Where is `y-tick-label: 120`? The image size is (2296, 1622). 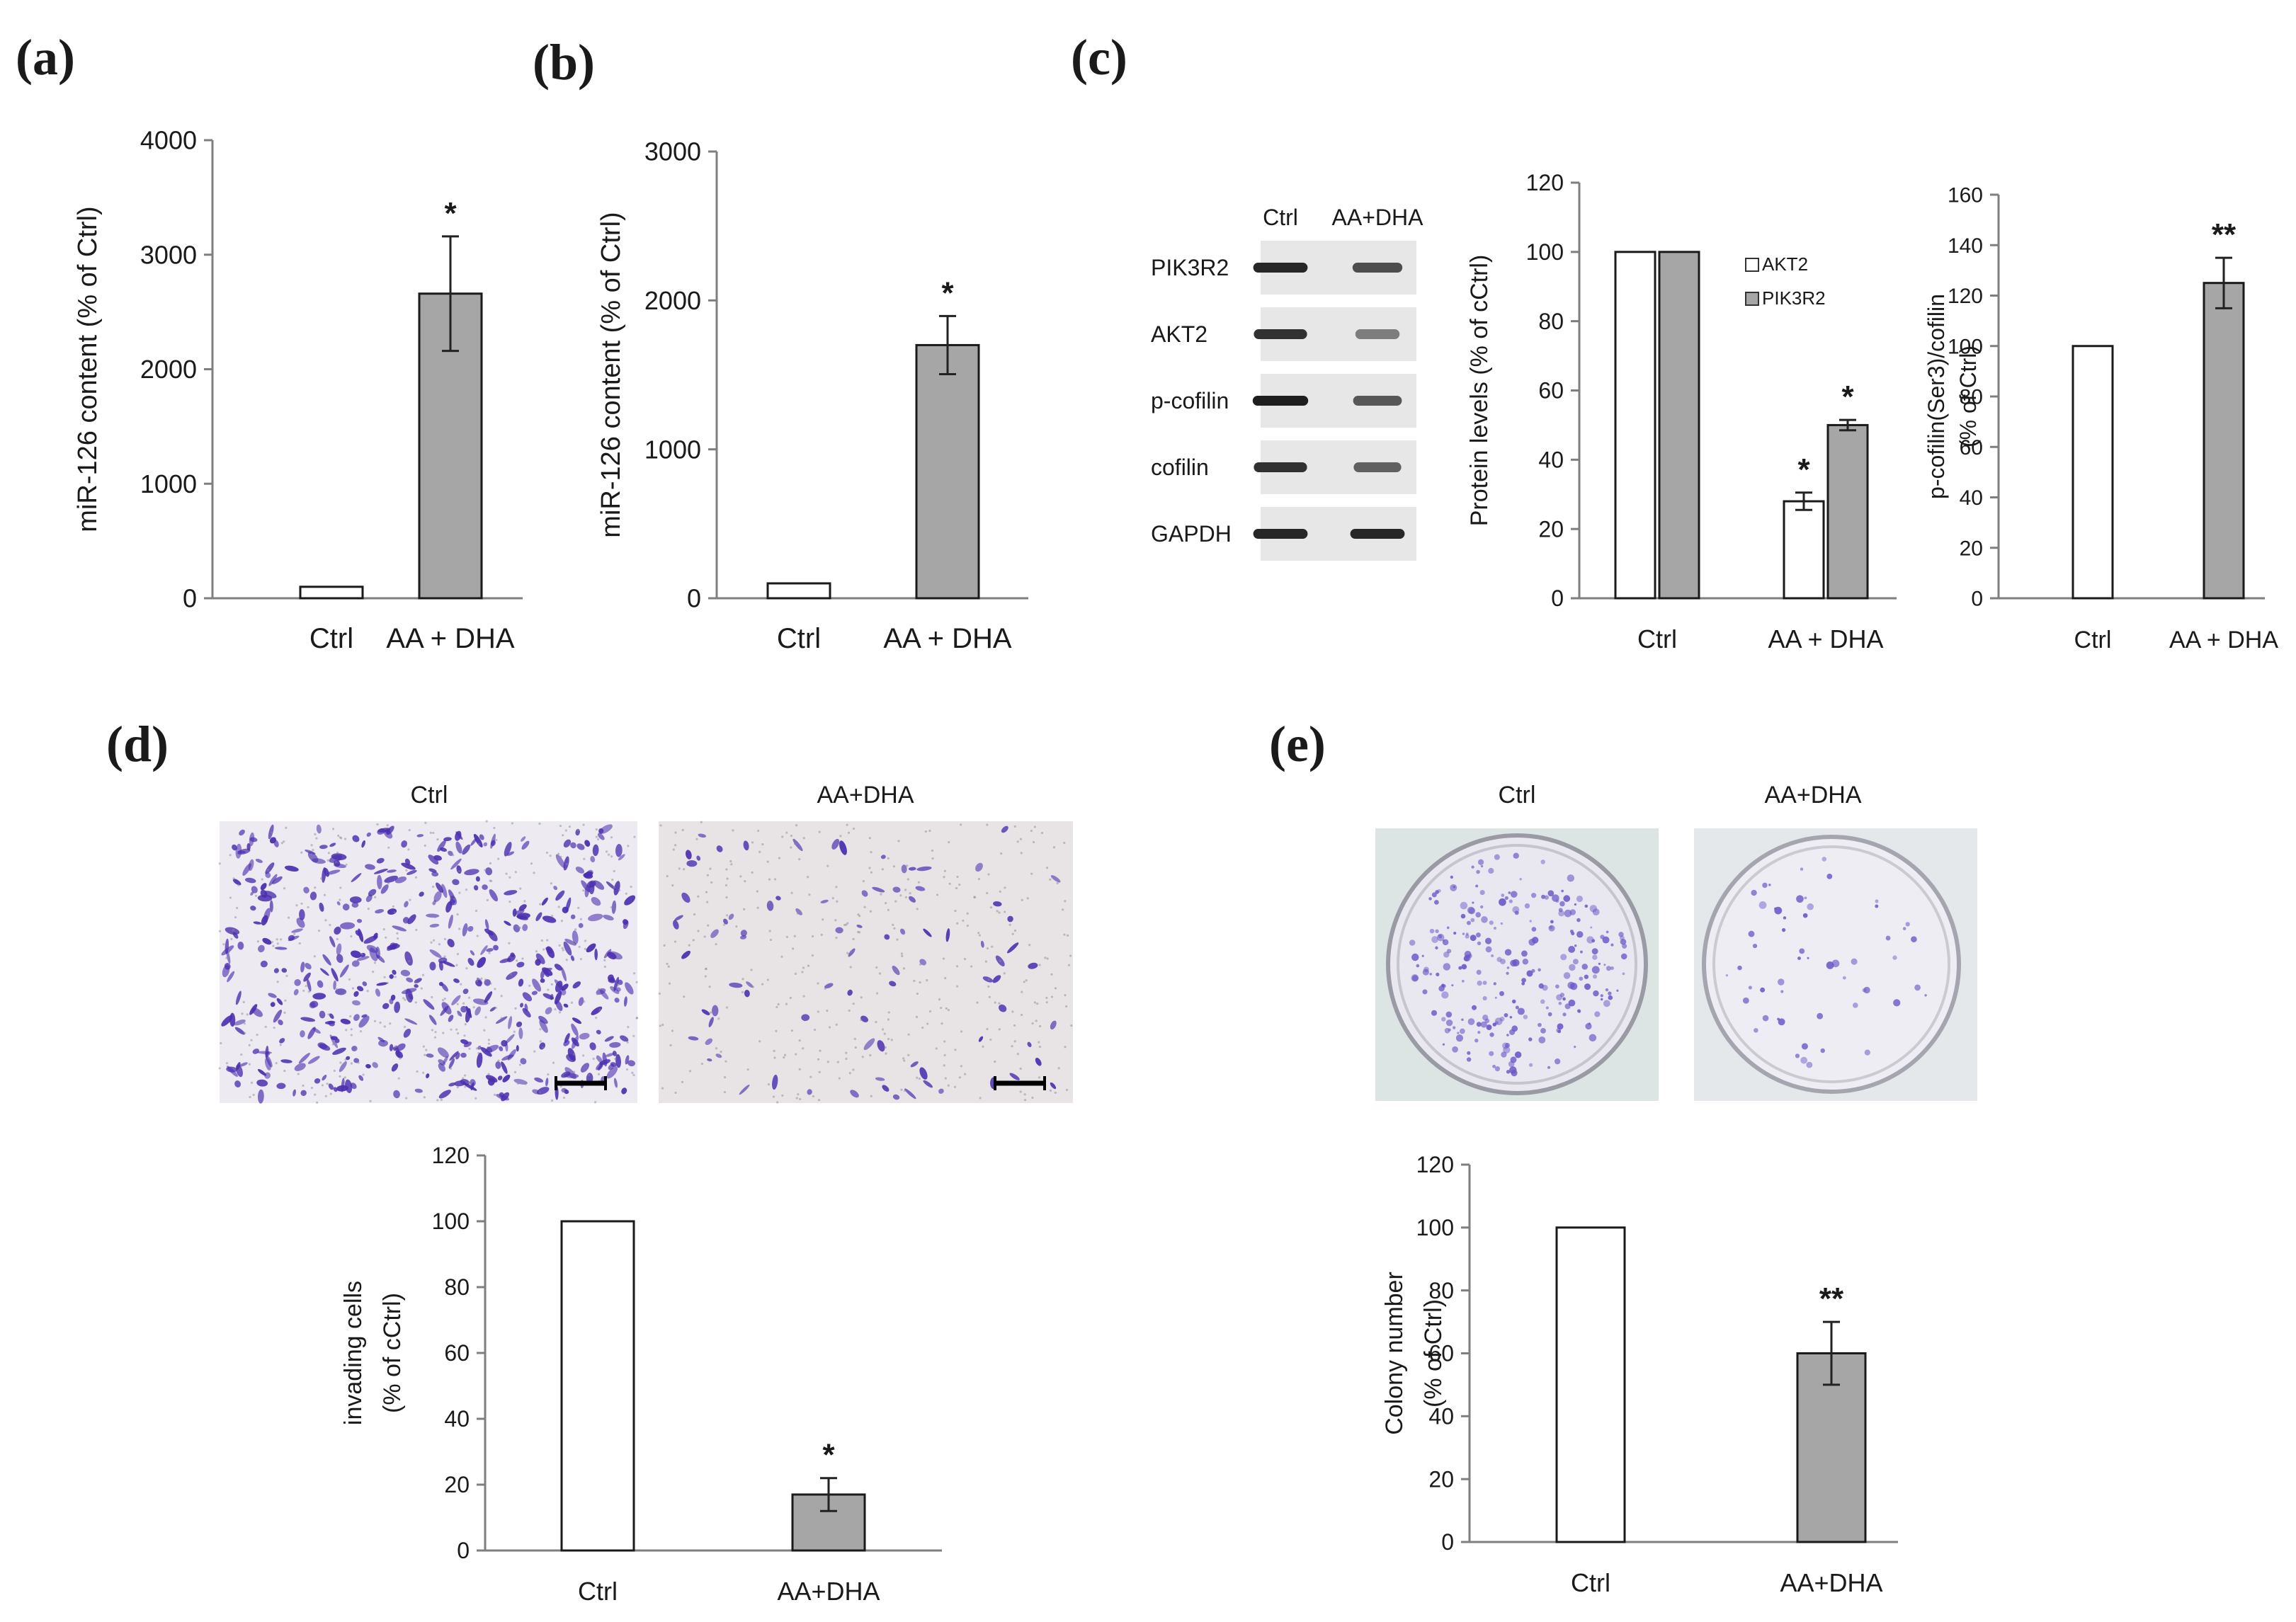
y-tick-label: 120 is located at coordinates (1965, 297).